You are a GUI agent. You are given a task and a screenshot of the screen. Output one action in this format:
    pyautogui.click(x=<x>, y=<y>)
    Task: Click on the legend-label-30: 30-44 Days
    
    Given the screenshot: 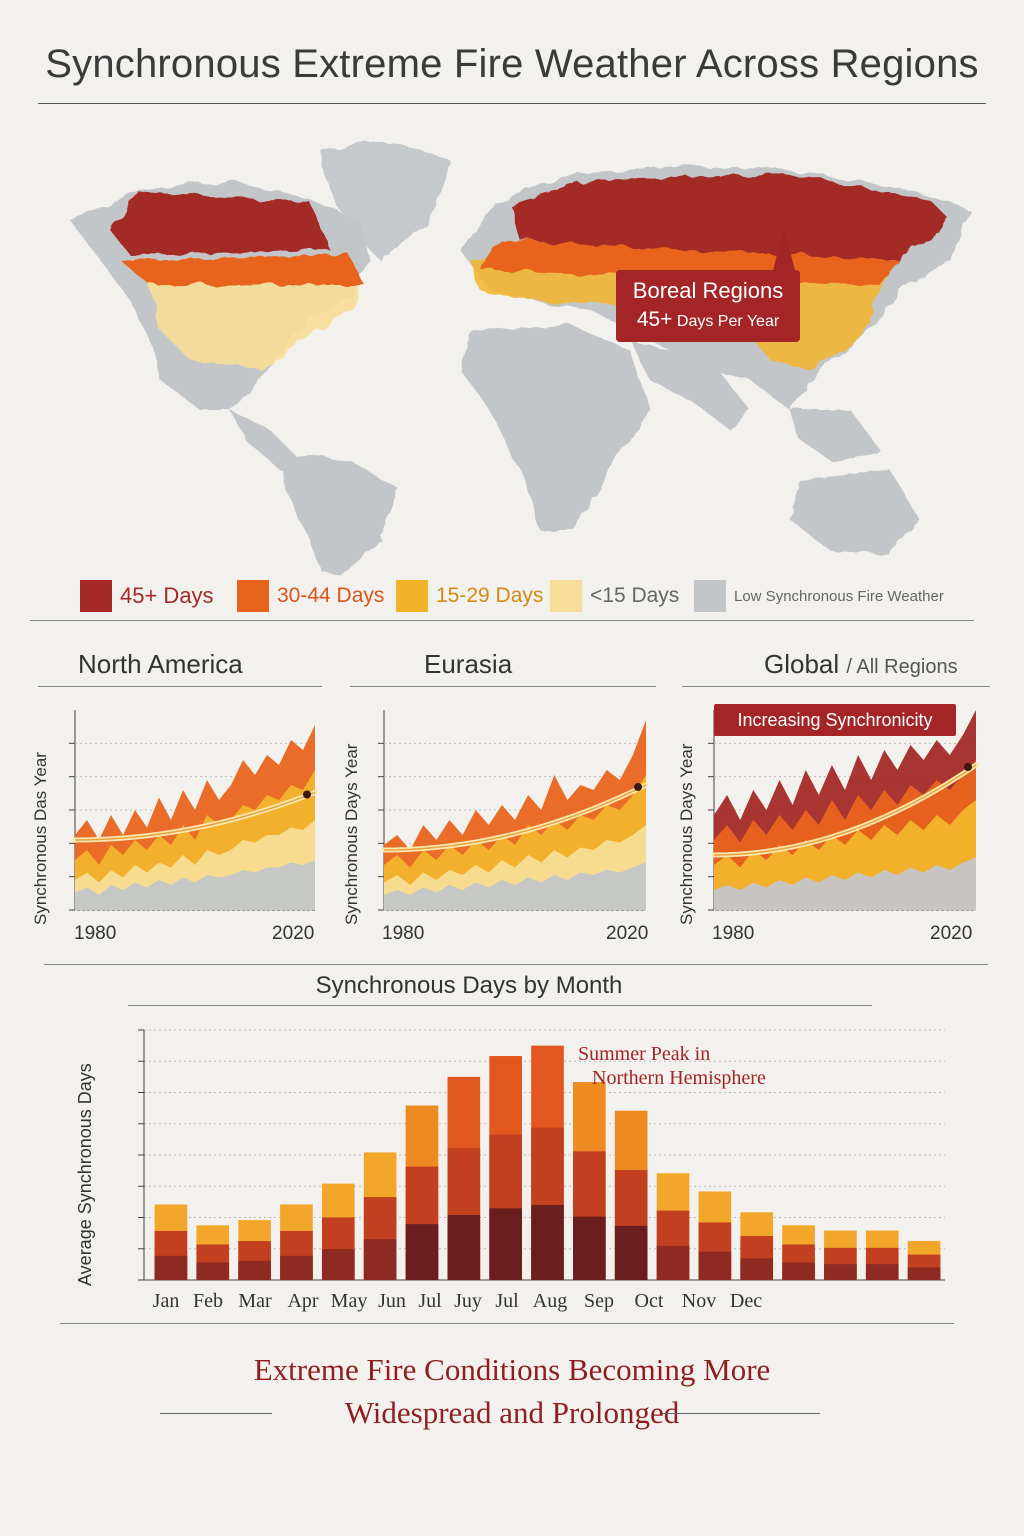 What is the action you would take?
    pyautogui.click(x=331, y=595)
    